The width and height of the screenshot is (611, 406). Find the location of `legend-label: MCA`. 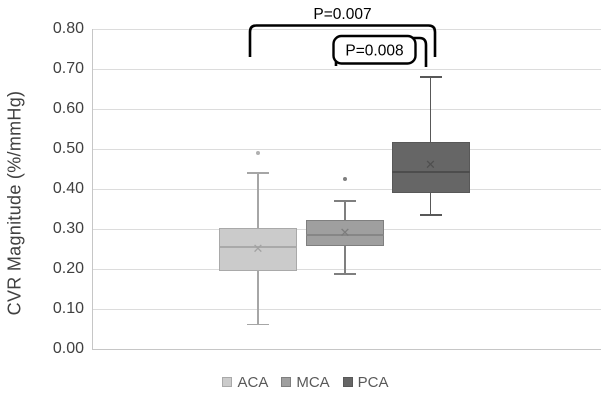

legend-label: MCA is located at coordinates (313, 382).